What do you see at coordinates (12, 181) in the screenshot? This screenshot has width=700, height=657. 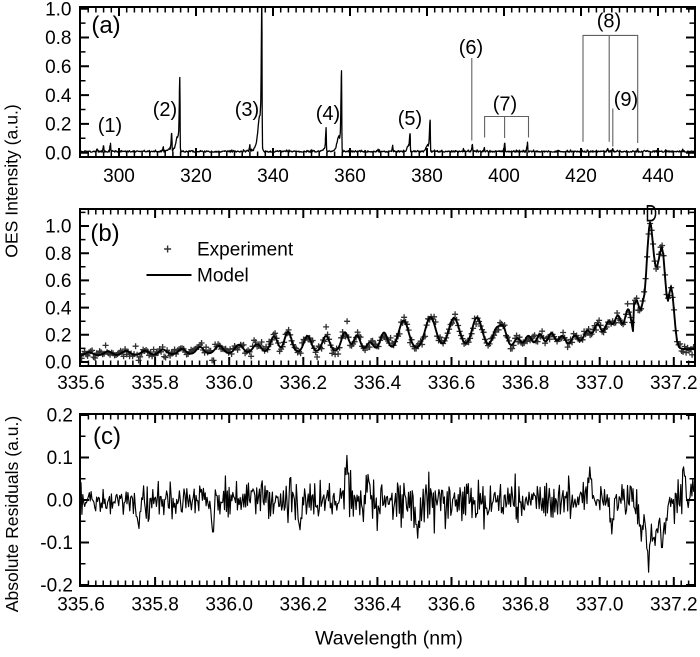 I see `svg-text: OES Intensity (a.u.)` at bounding box center [12, 181].